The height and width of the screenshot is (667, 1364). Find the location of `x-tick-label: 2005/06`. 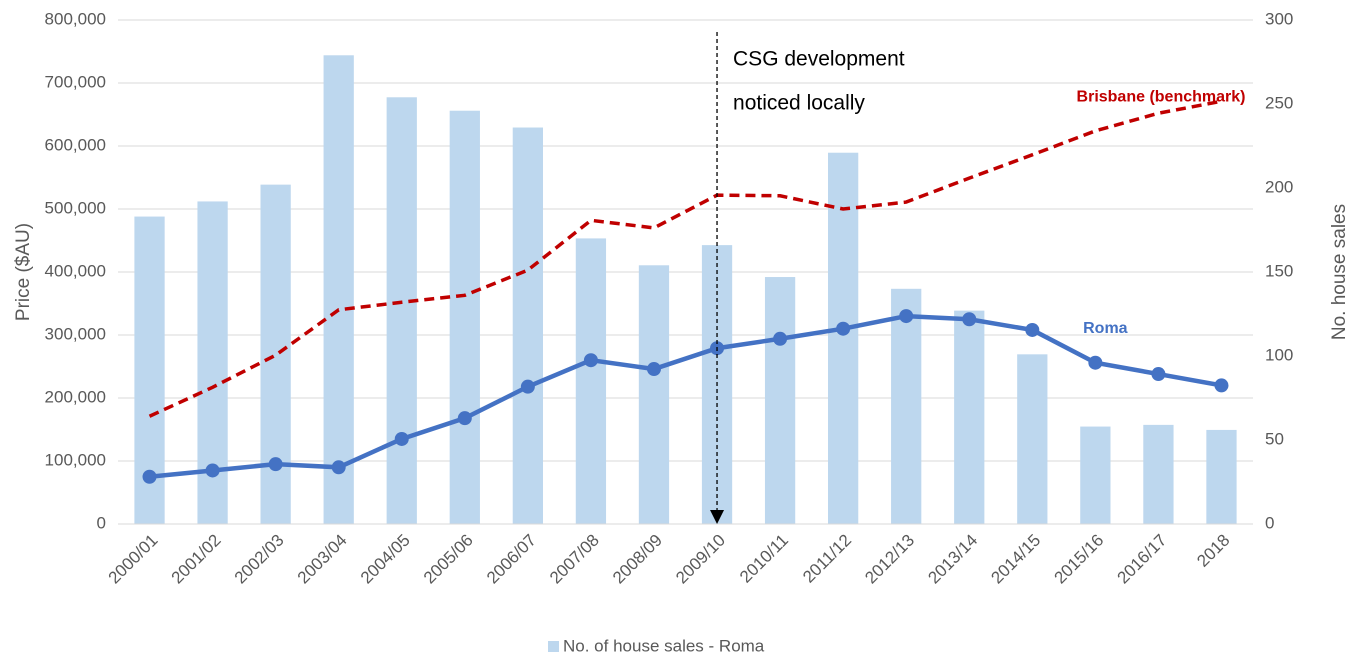

x-tick-label: 2005/06 is located at coordinates (448, 559).